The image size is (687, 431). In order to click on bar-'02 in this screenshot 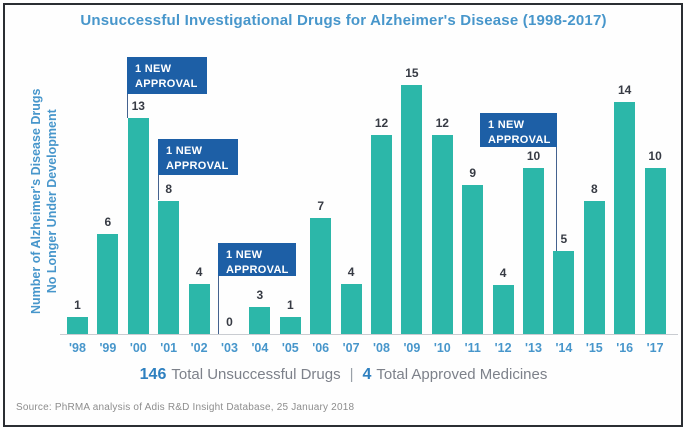, I will do `click(199, 309)`.